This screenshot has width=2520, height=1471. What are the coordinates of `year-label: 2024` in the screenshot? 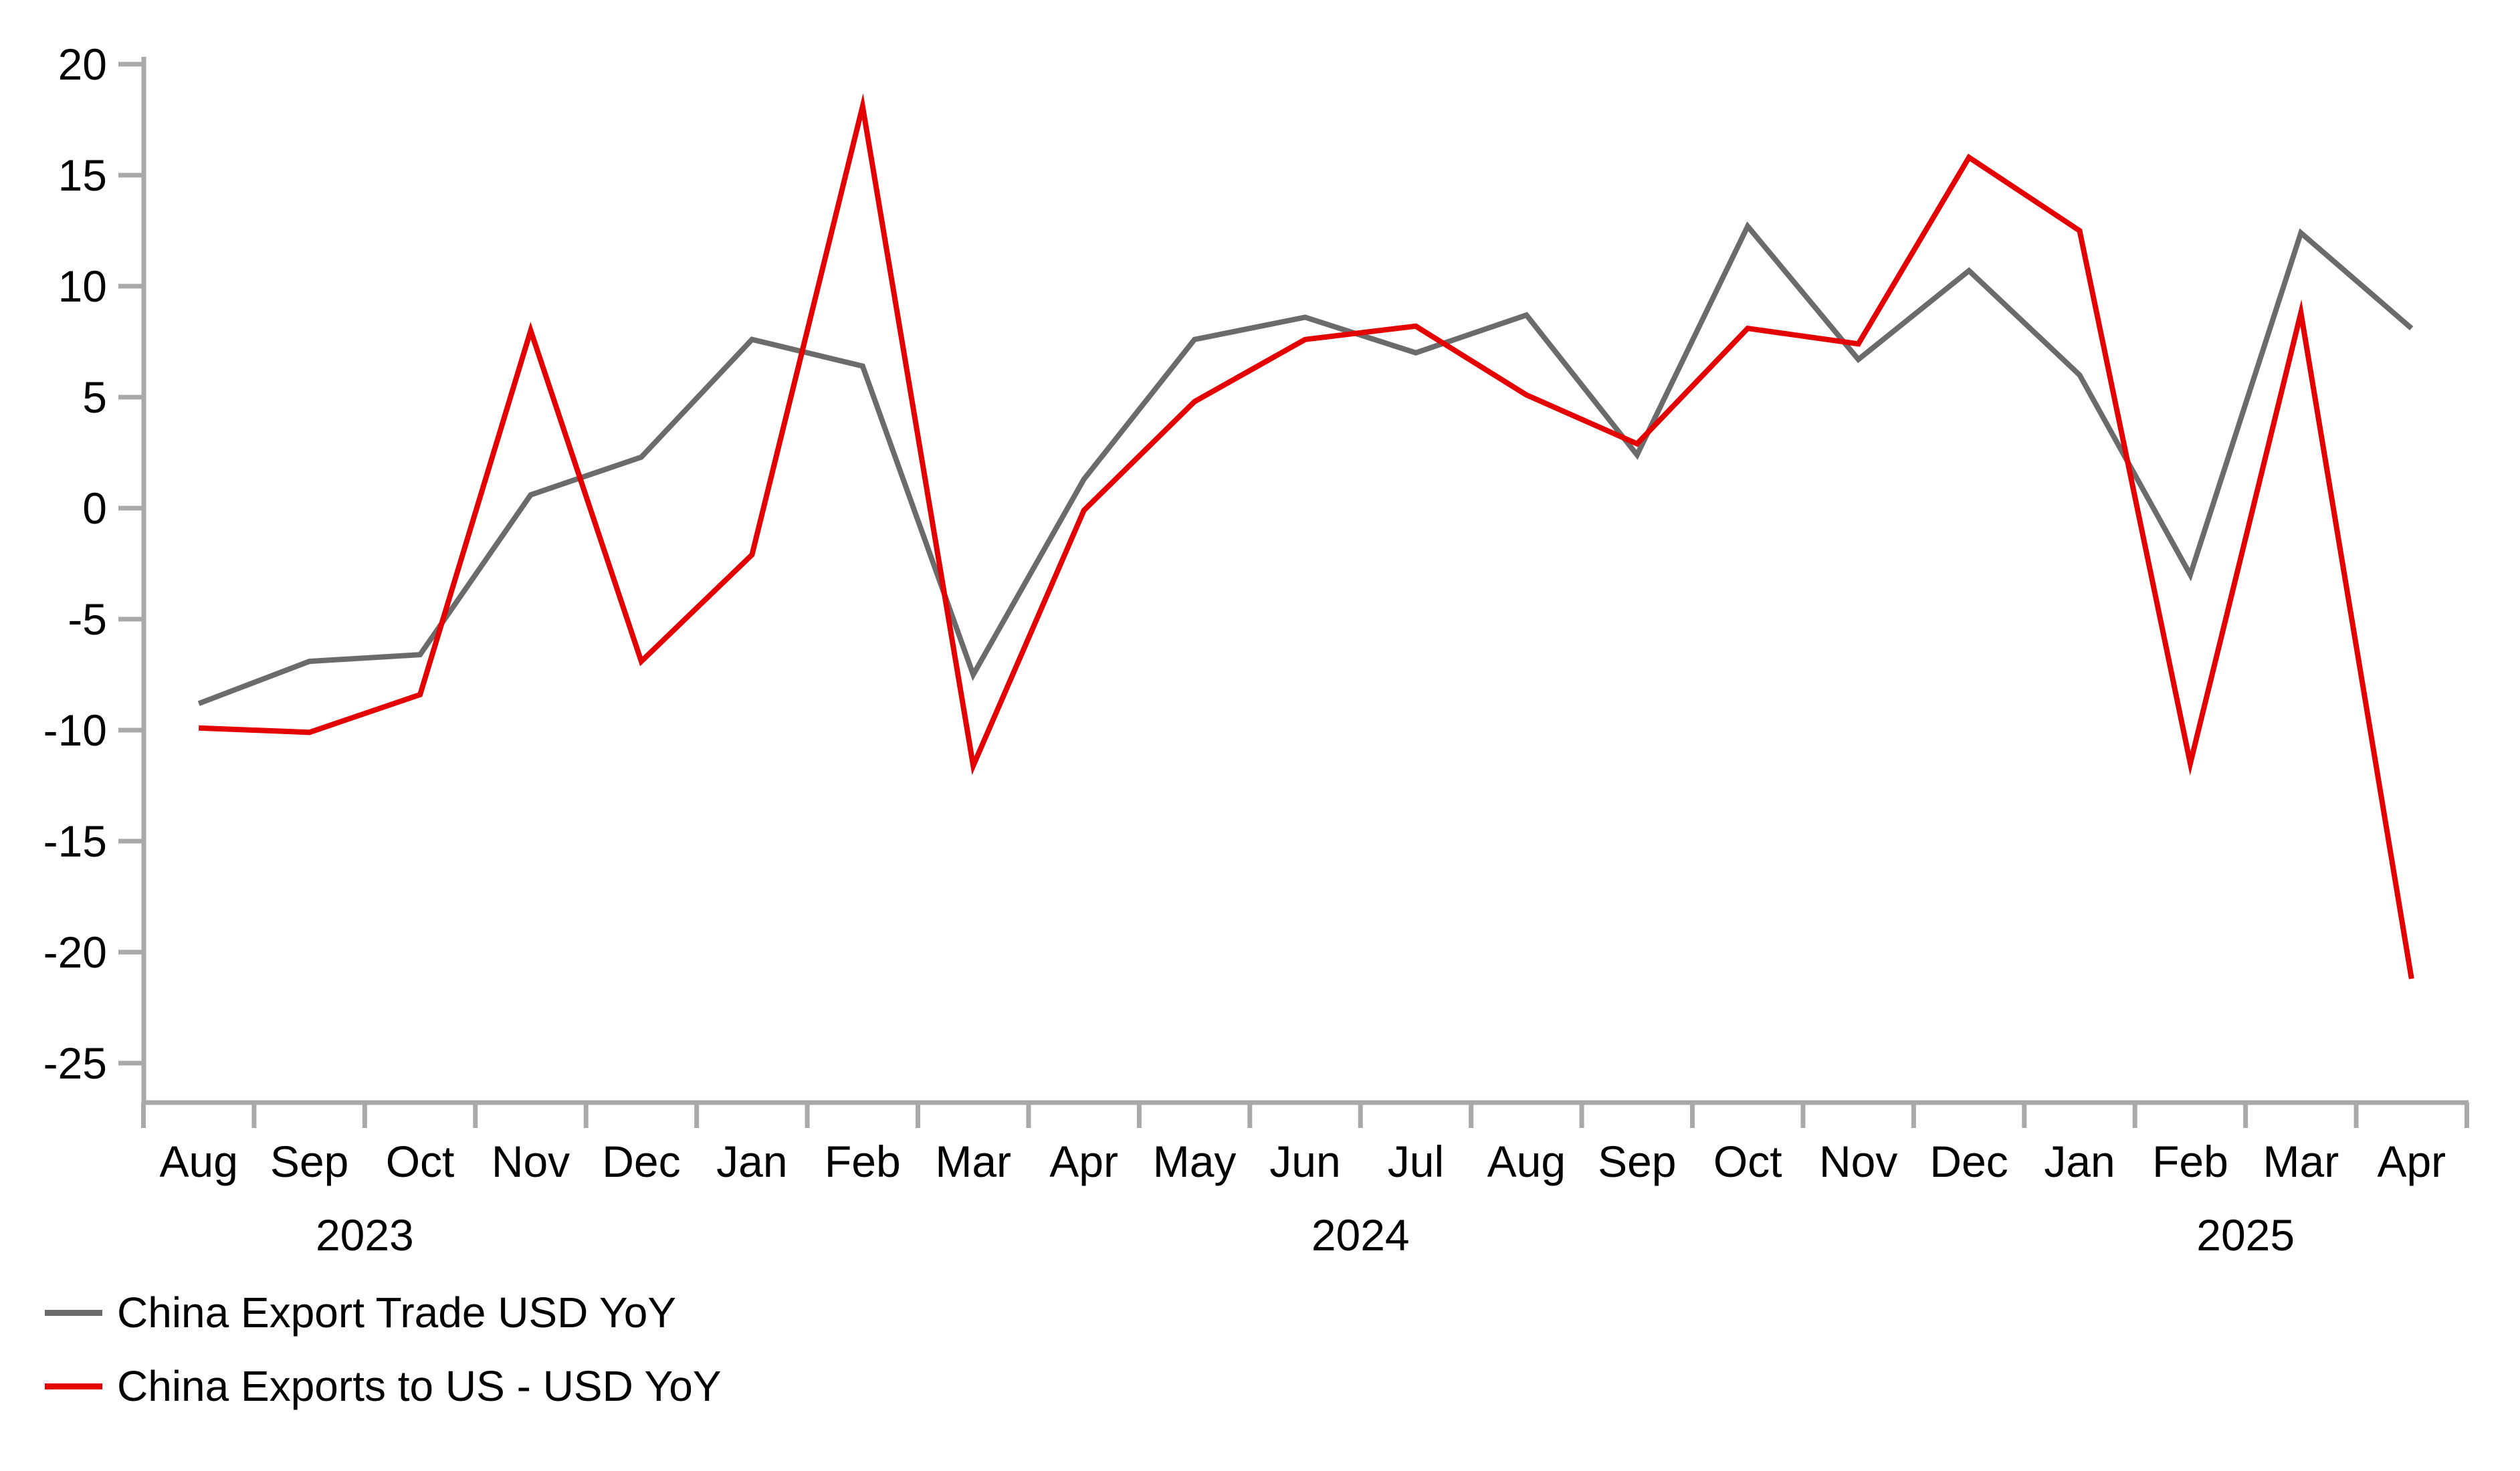 It's located at (1360, 1235).